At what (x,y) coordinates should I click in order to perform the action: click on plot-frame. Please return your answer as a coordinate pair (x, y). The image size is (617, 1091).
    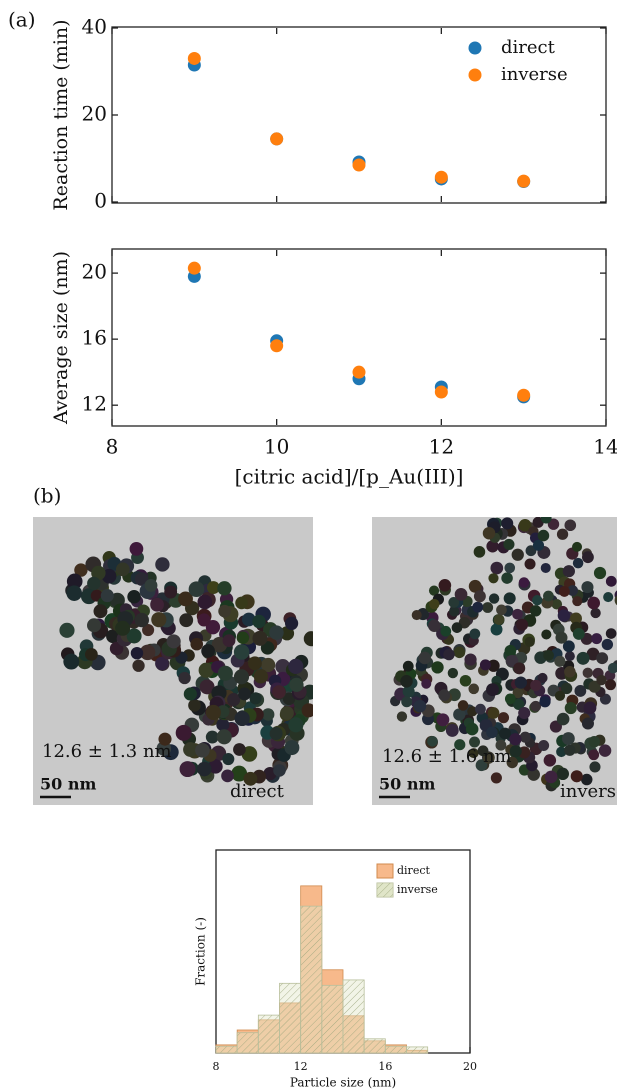
    Looking at the image, I should click on (359, 337).